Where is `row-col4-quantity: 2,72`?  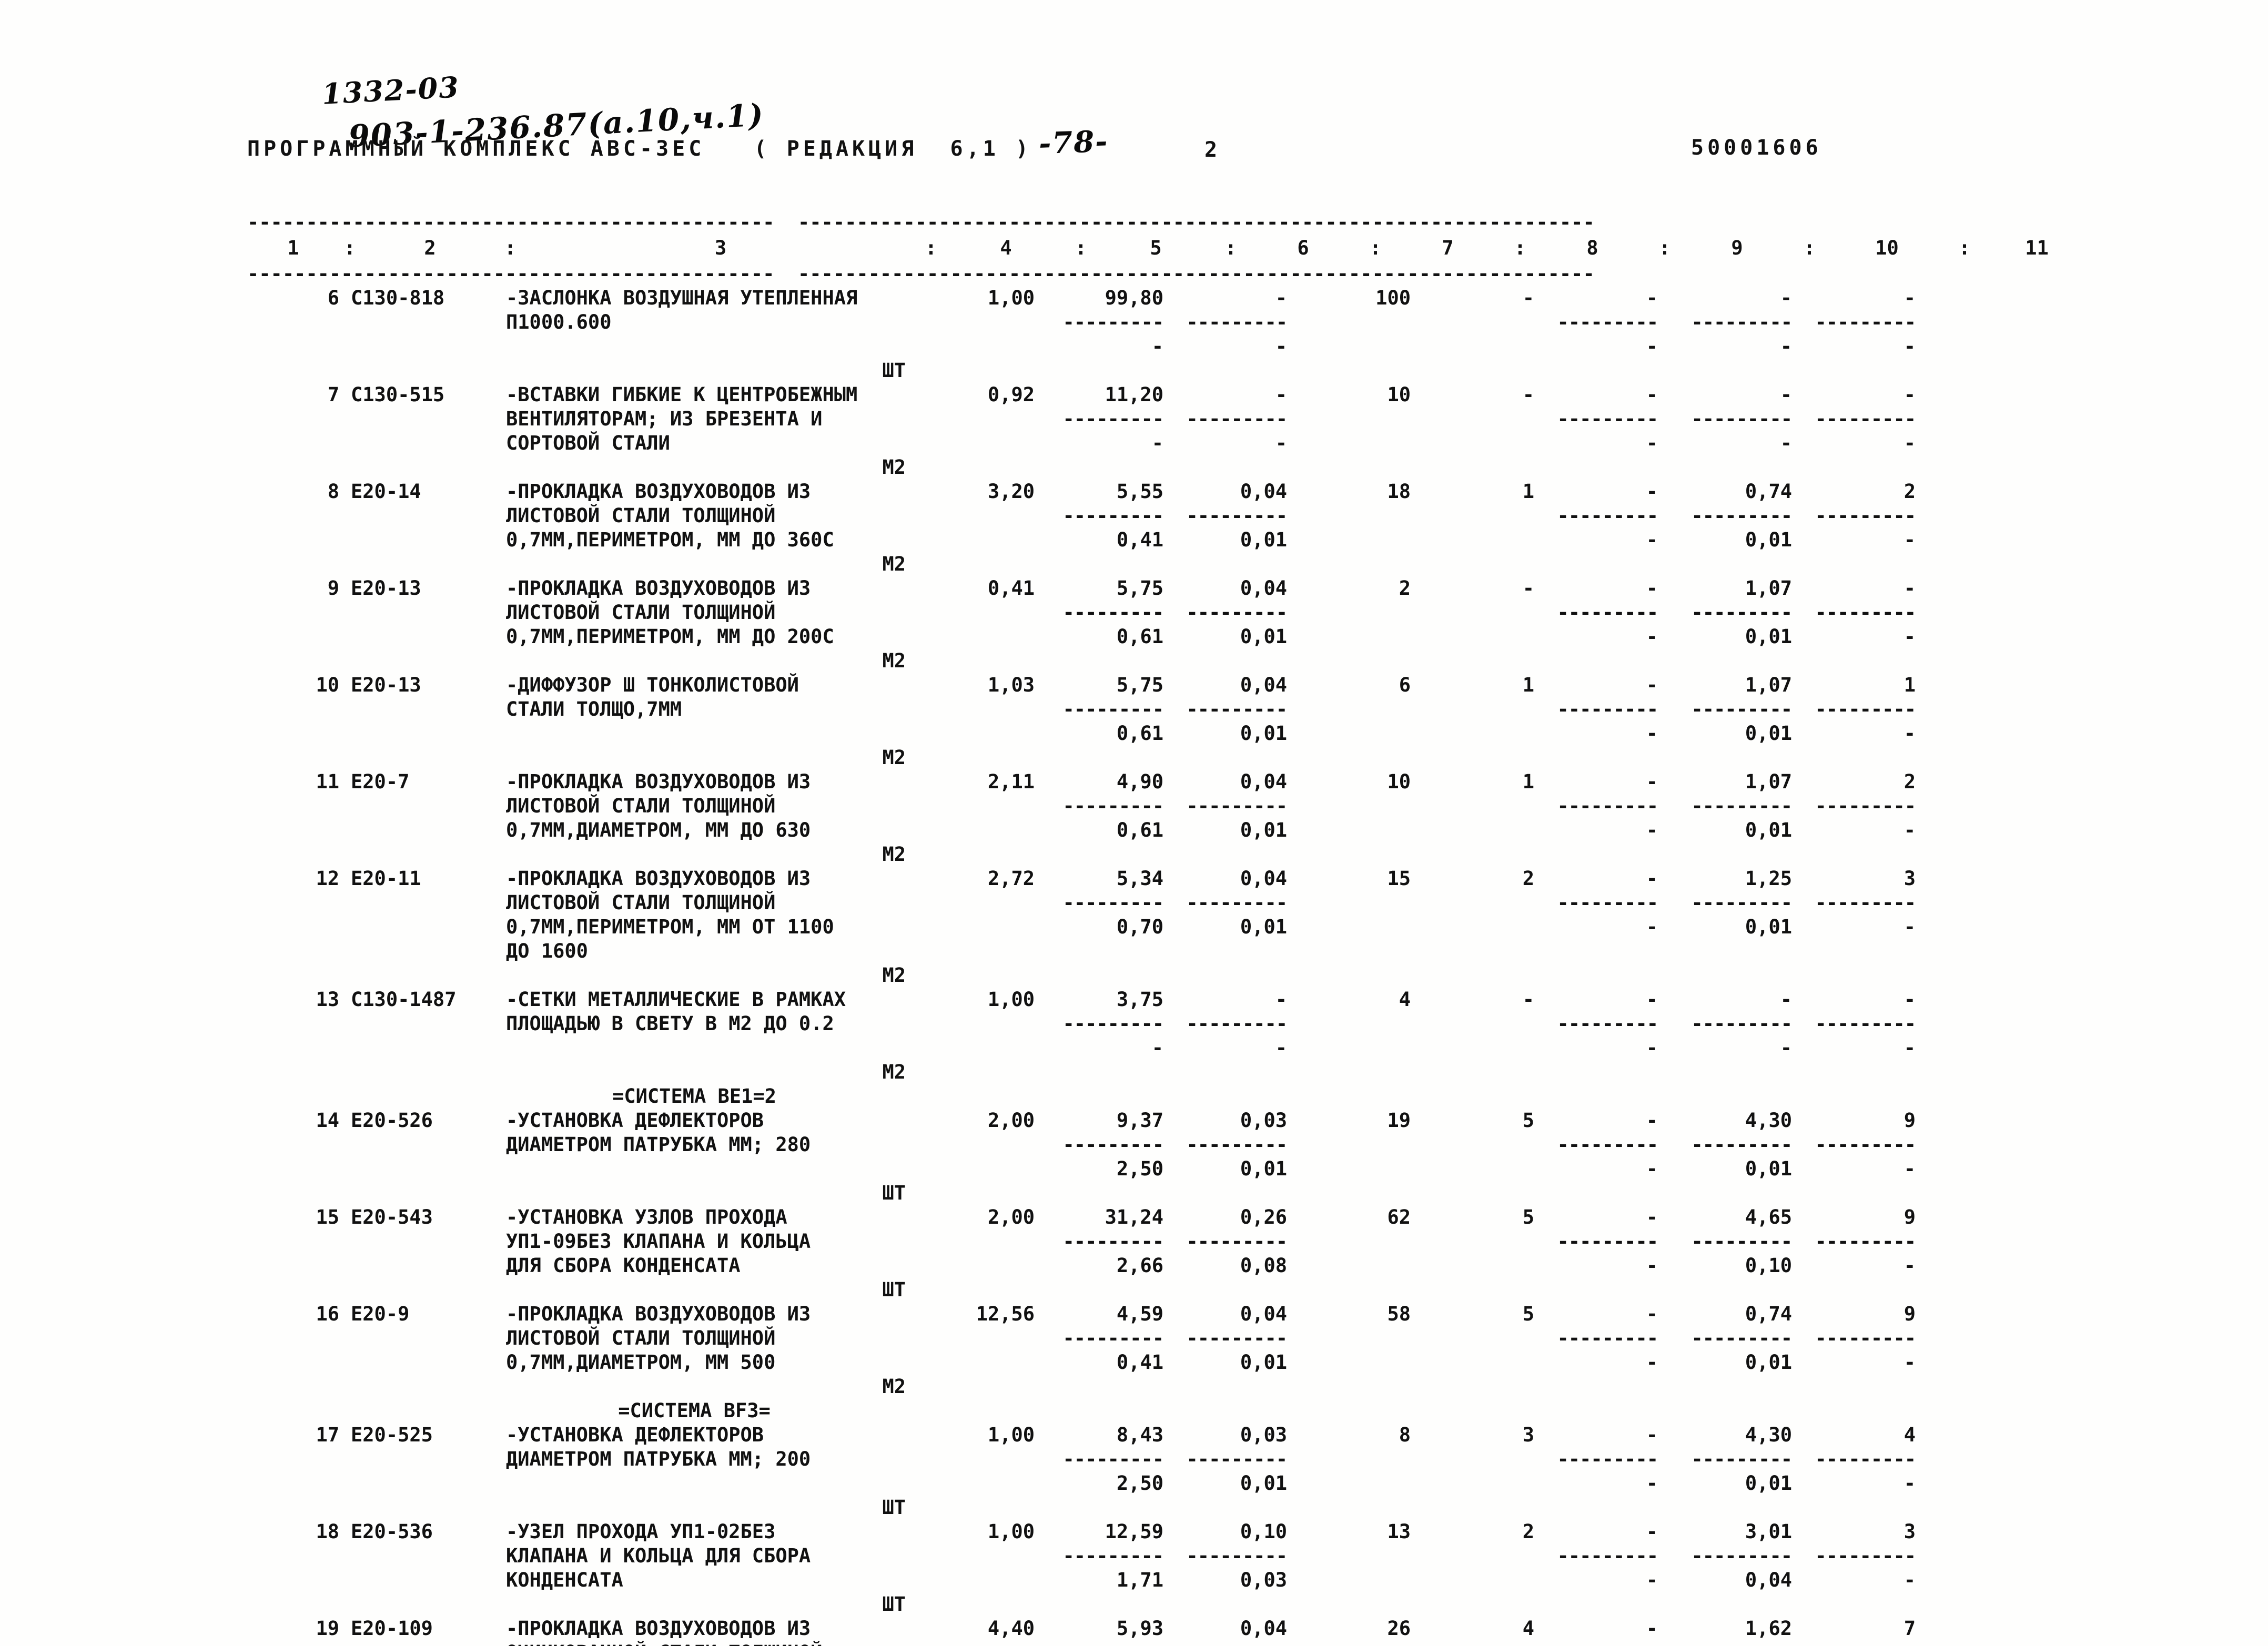
row-col4-quantity: 2,72 is located at coordinates (1011, 878).